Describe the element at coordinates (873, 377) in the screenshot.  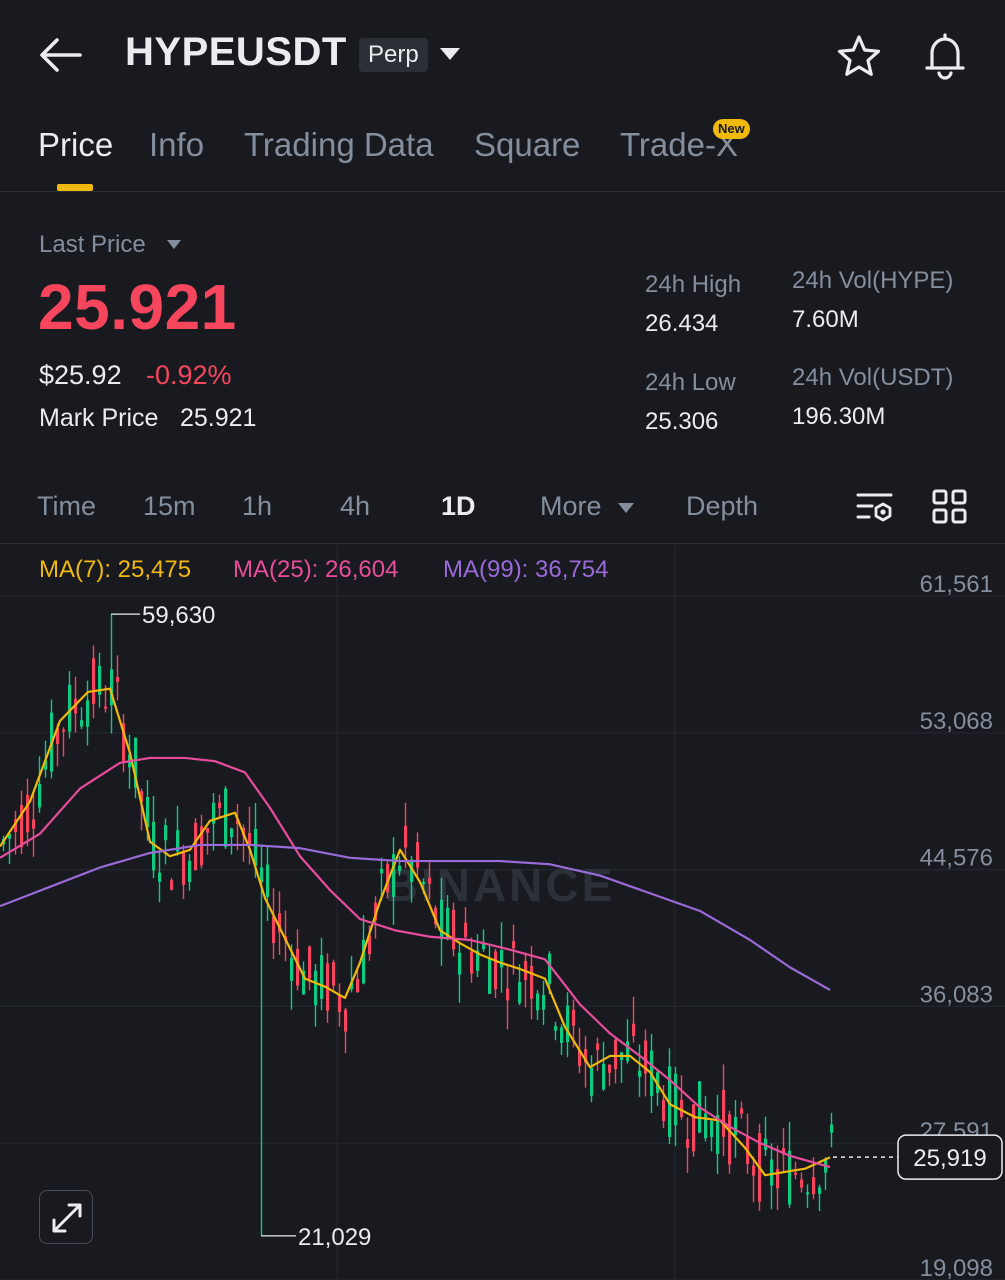
I see `vol-quote-label: 24h Vol(USDT)` at that location.